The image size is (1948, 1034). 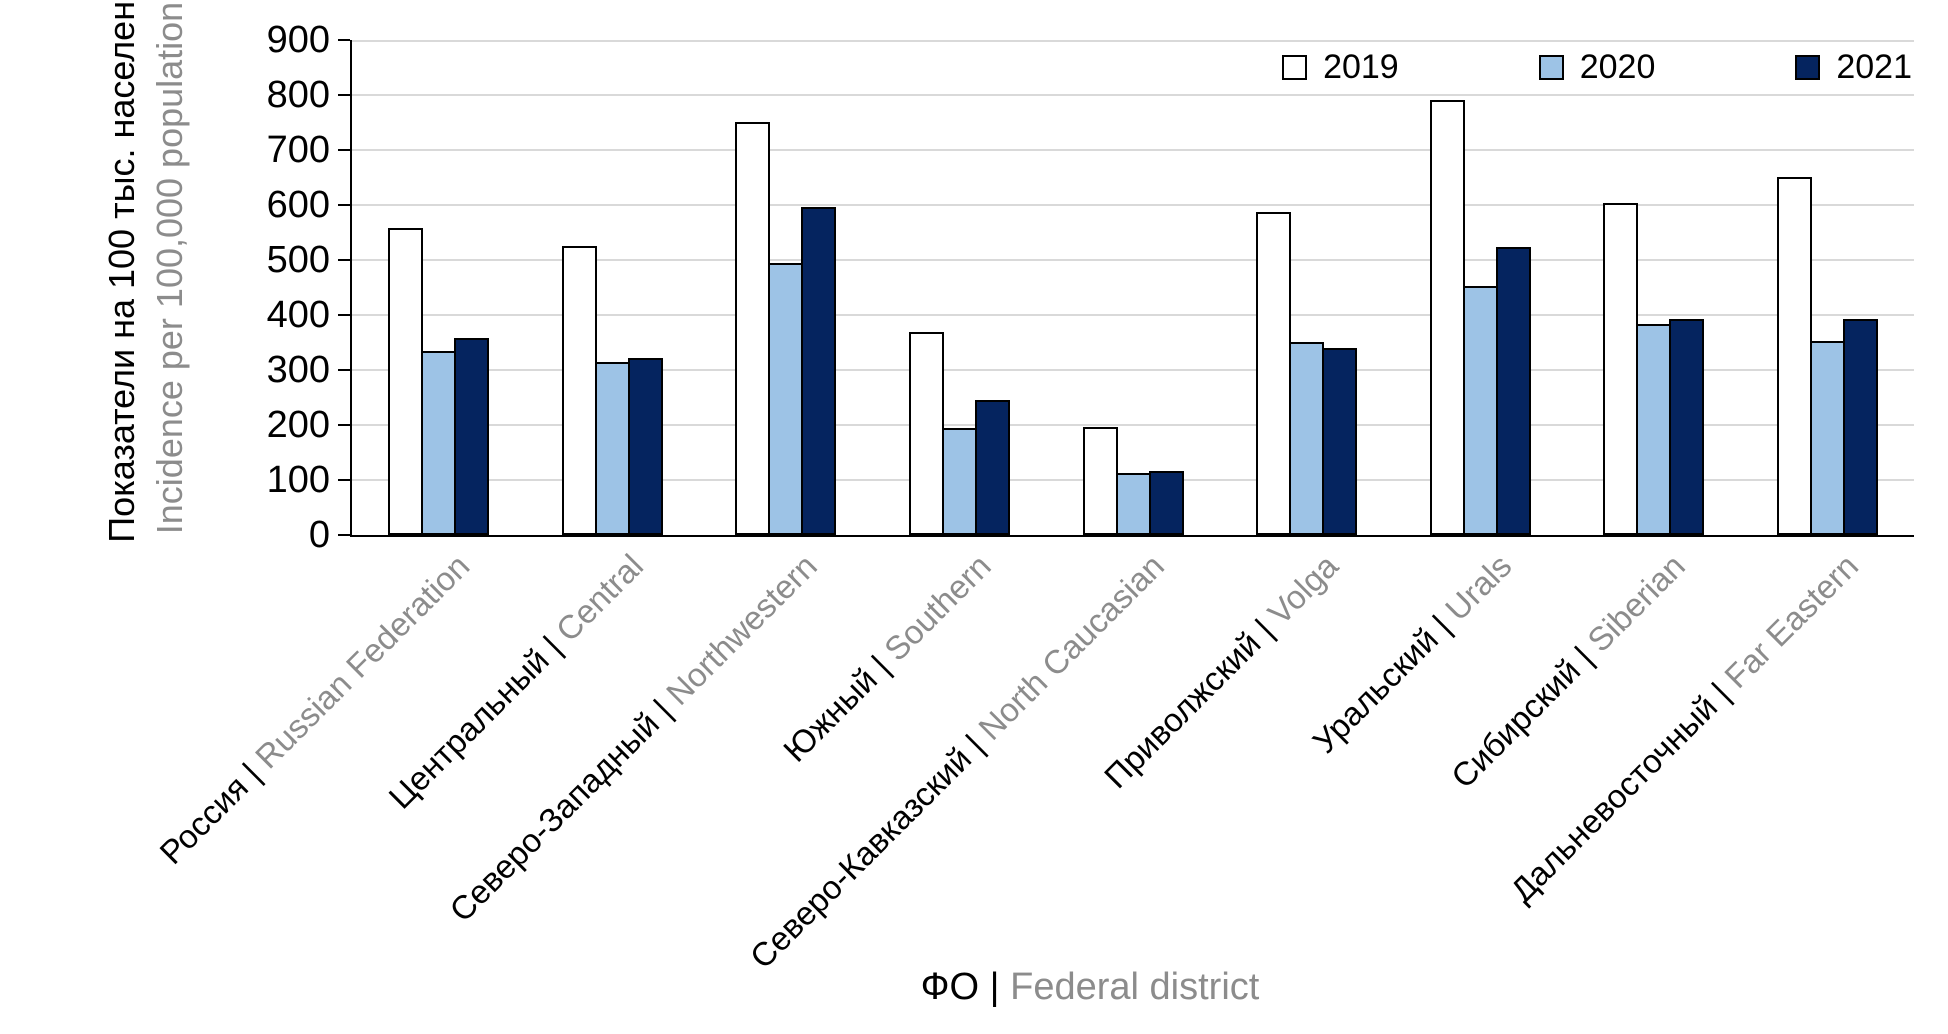 I want to click on x-axis-label-russian: Сибирский, so click(x=1515, y=723).